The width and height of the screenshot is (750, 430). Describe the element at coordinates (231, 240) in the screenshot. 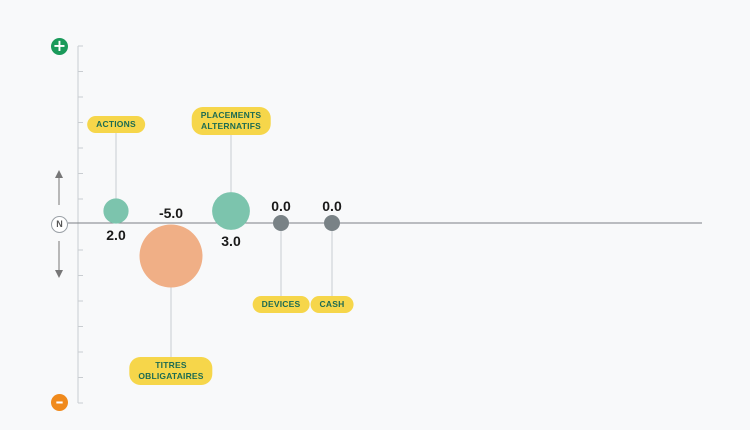

I see `value-label-placements-alternatifs: 3.0` at that location.